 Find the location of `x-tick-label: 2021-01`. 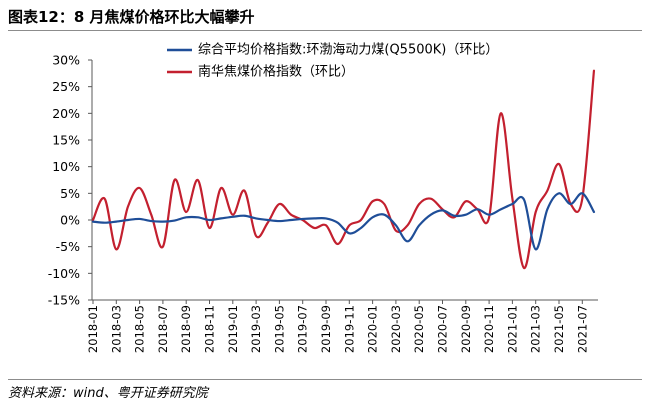

x-tick-label: 2021-01 is located at coordinates (512, 329).